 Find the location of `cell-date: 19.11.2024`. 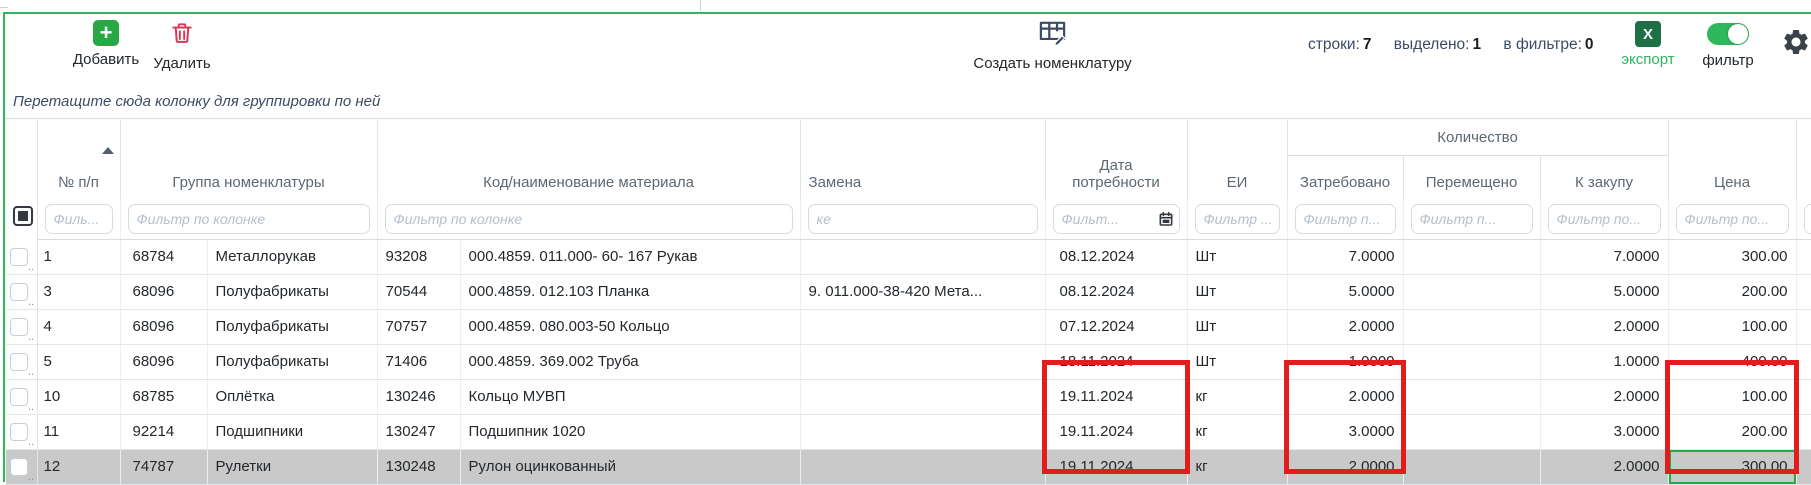

cell-date: 19.11.2024 is located at coordinates (1116, 397).